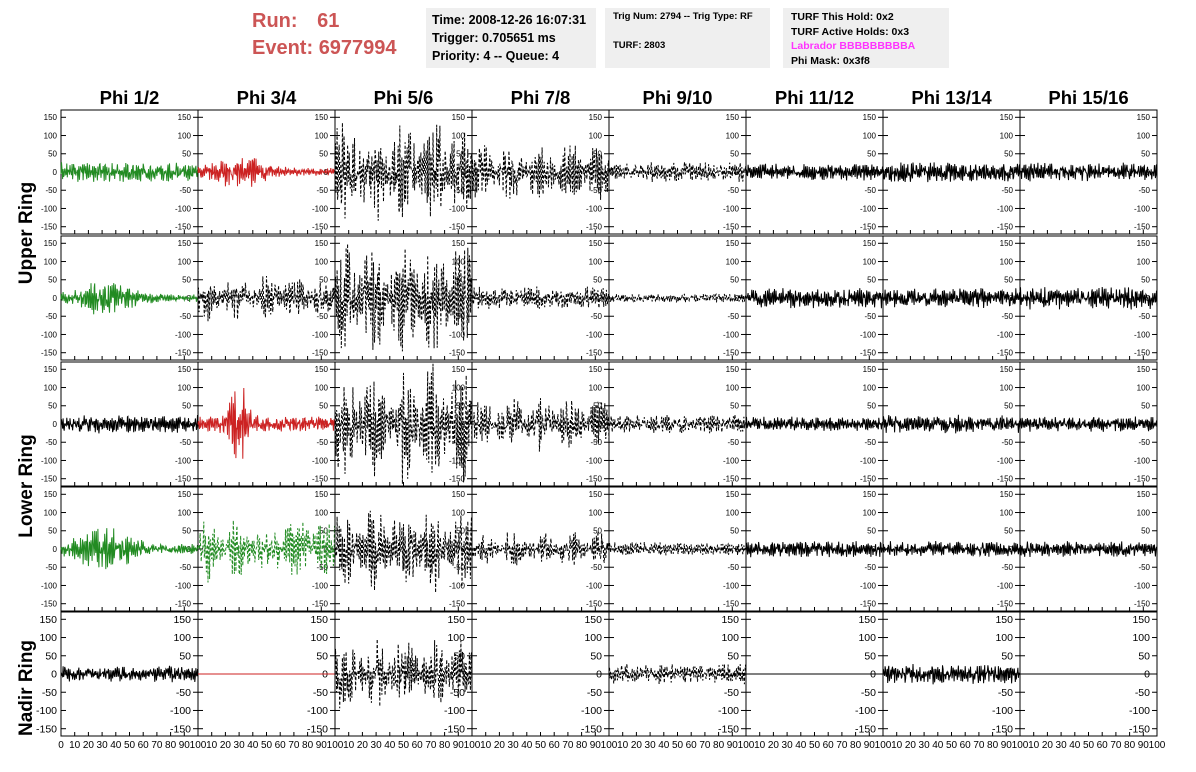  Describe the element at coordinates (733, 745) in the screenshot. I see `x-tick-label: 90` at that location.